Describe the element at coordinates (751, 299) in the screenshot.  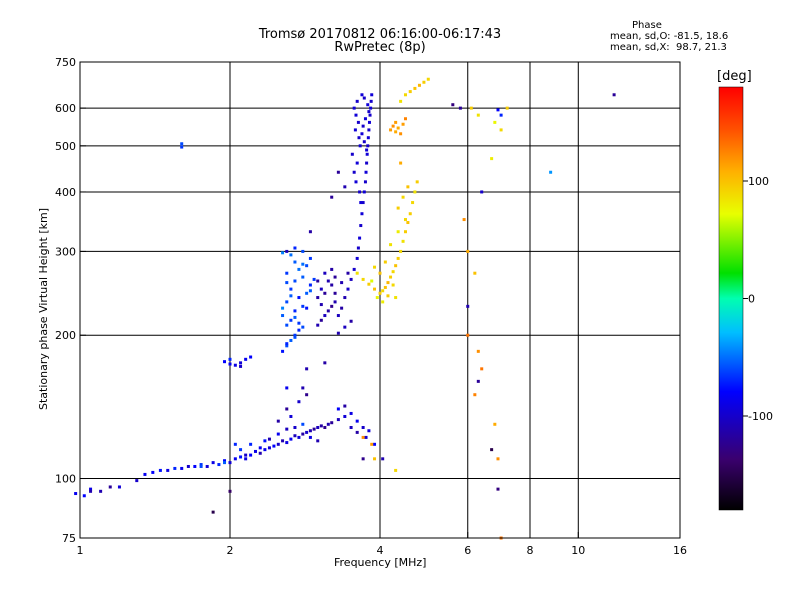
I see `colorbar-tick-label: 0` at that location.